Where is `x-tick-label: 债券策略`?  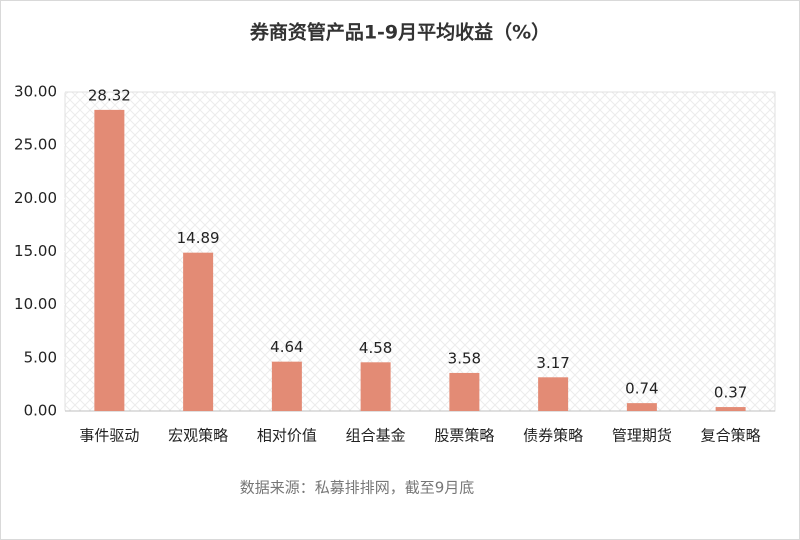 x-tick-label: 债券策略 is located at coordinates (553, 436).